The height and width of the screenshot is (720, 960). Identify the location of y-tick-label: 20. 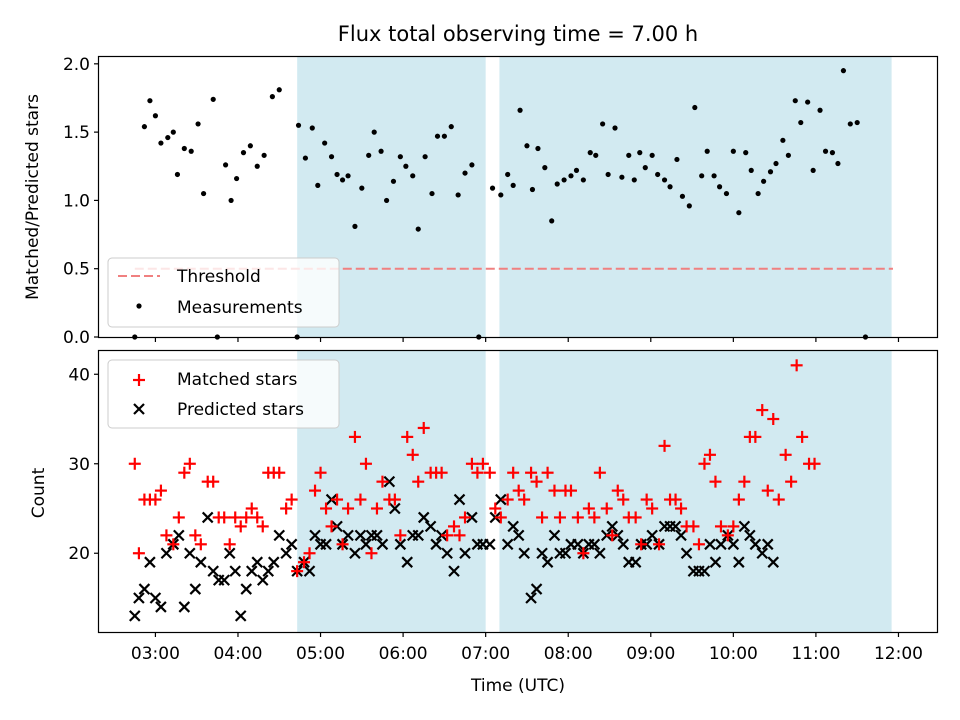
(79, 554).